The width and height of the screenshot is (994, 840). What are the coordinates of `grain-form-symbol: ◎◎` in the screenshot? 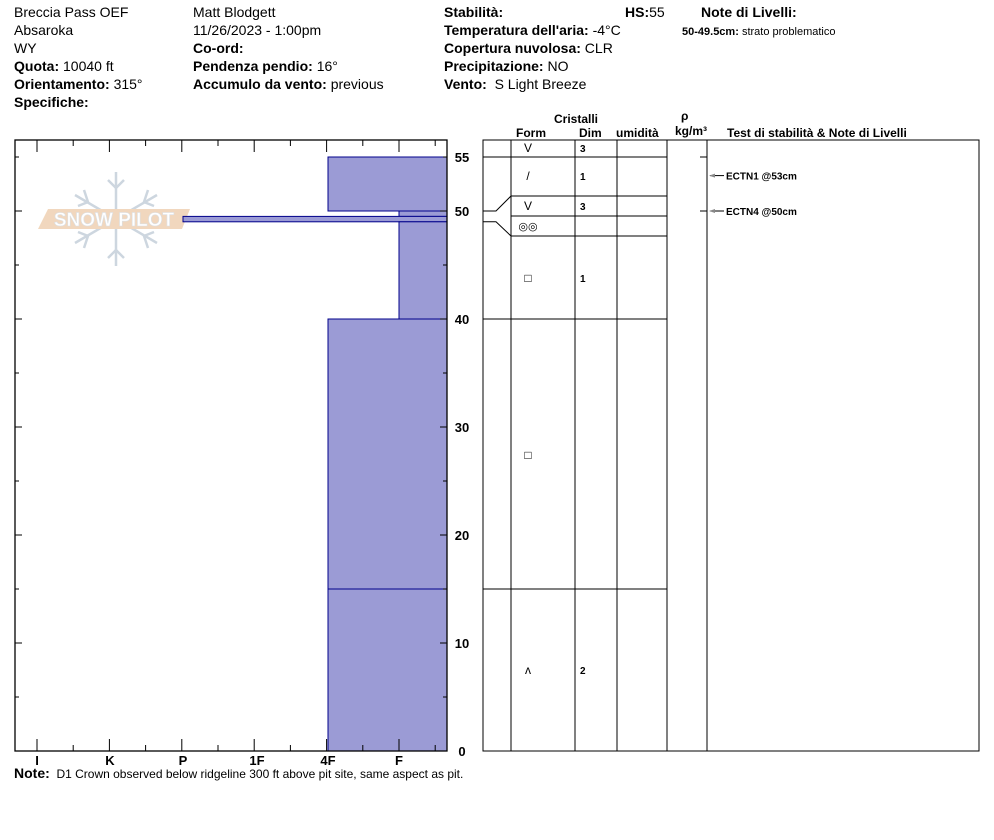 It's located at (527, 227).